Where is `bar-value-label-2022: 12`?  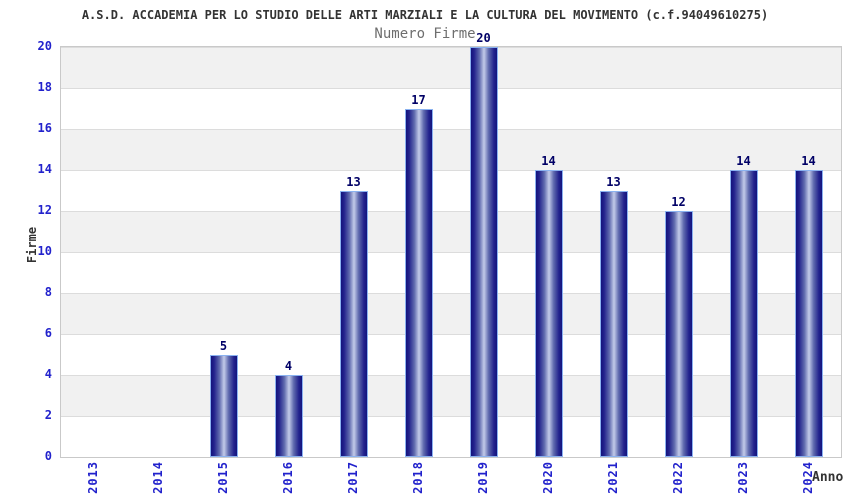
bar-value-label-2022: 12 is located at coordinates (678, 202).